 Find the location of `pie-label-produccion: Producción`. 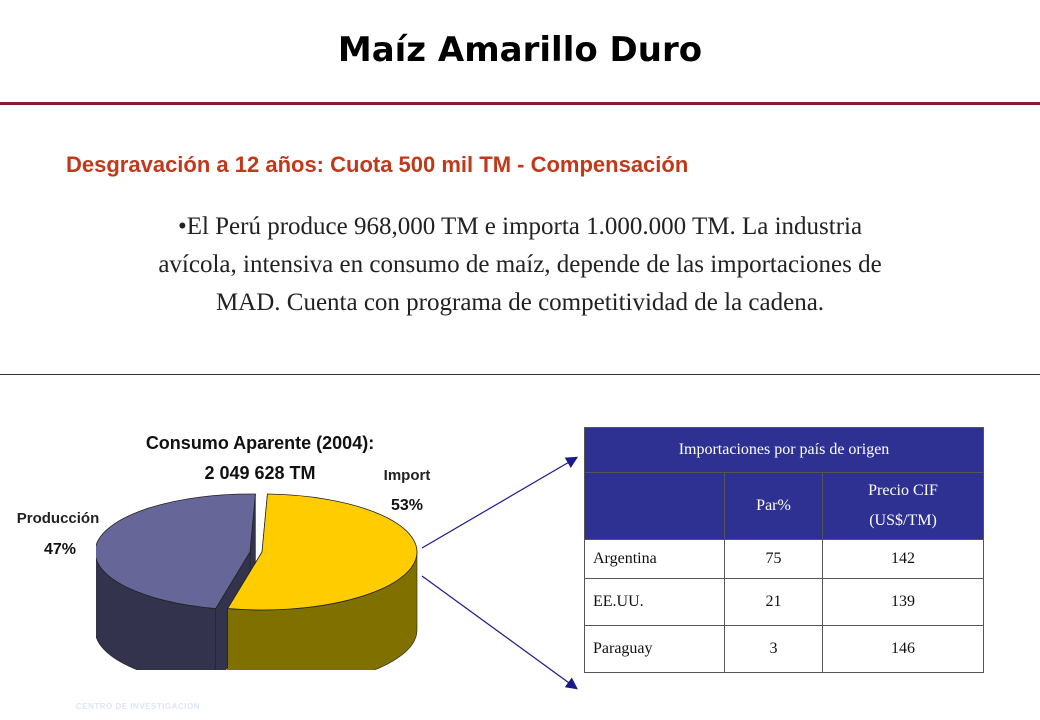

pie-label-produccion: Producción is located at coordinates (58, 518).